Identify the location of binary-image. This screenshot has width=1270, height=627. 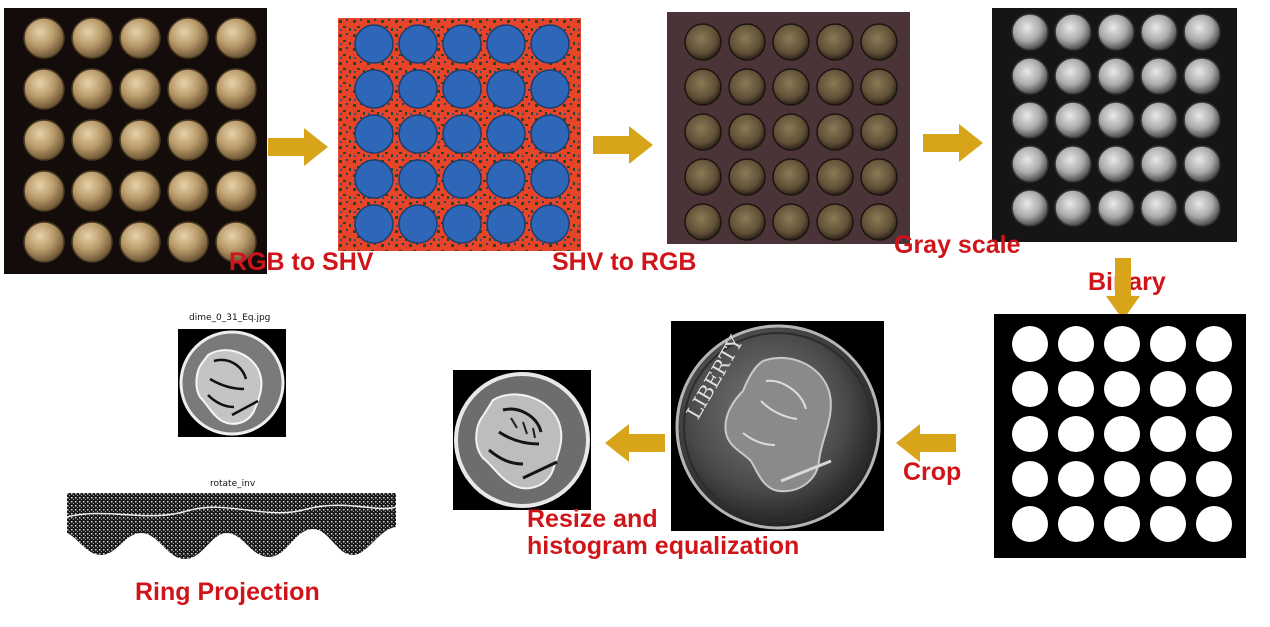
(1120, 436).